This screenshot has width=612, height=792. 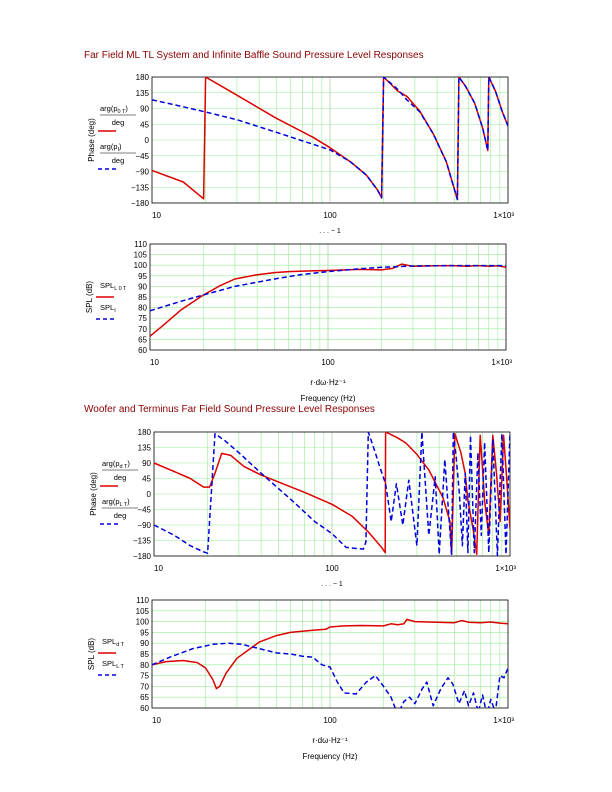 I want to click on legend-expression: arg(pd T), so click(x=116, y=464).